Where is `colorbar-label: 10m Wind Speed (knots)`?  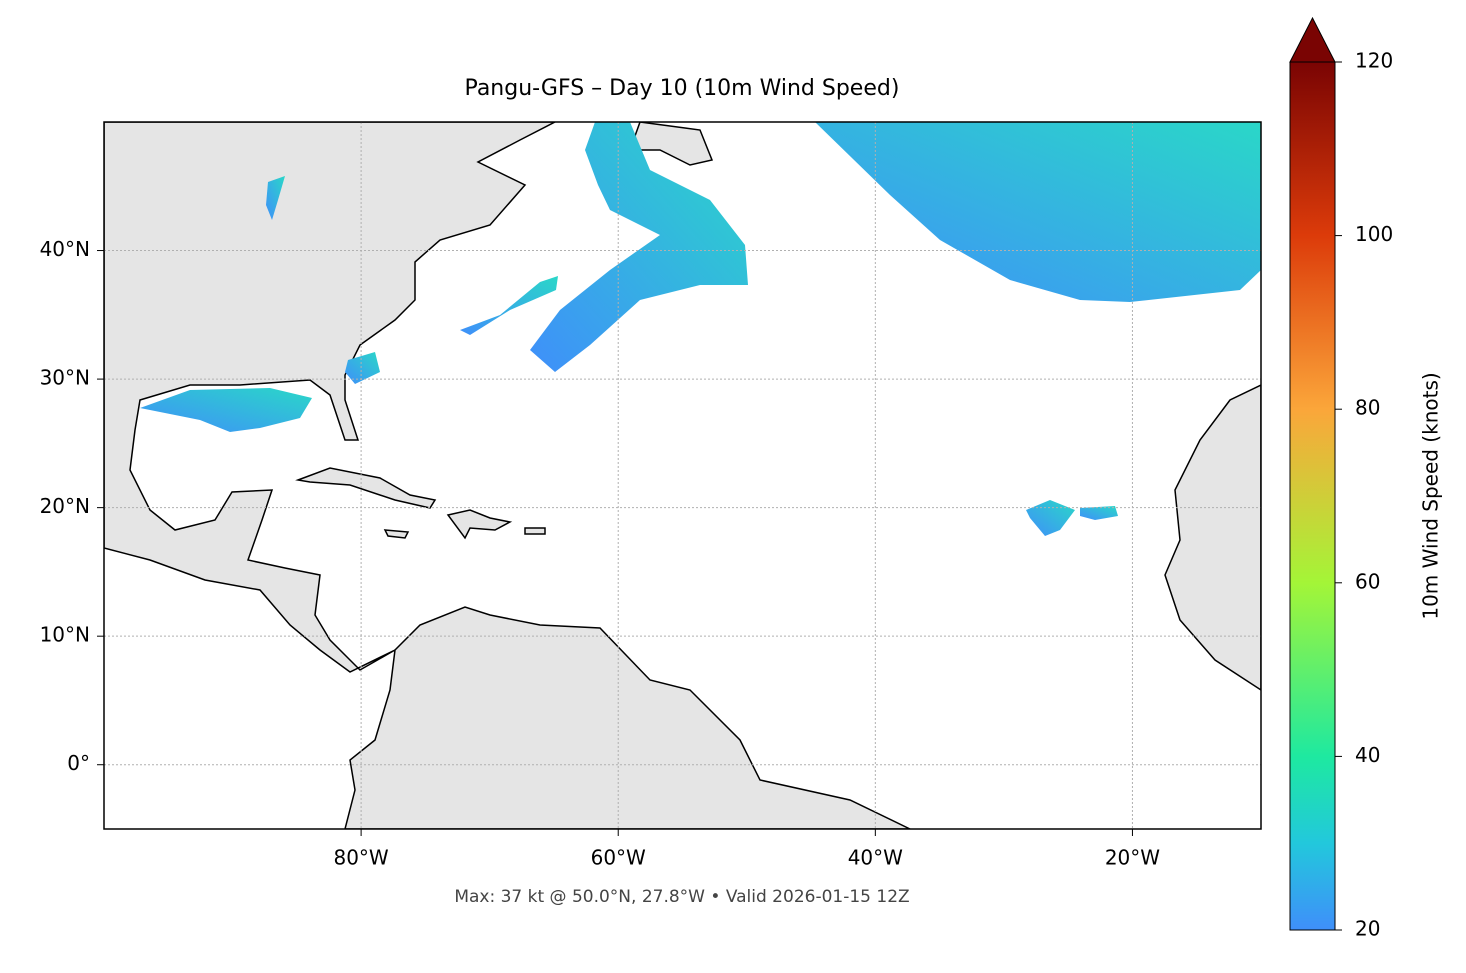
colorbar-label: 10m Wind Speed (knots) is located at coordinates (1431, 495).